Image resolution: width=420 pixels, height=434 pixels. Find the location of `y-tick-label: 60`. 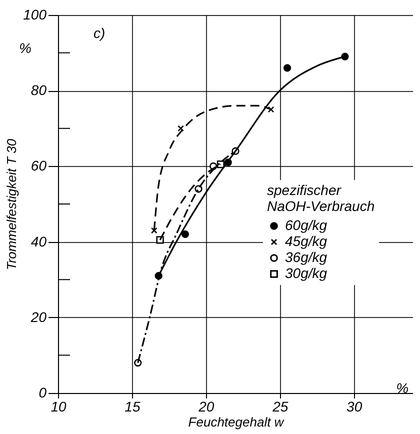

y-tick-label: 60 is located at coordinates (38, 166).